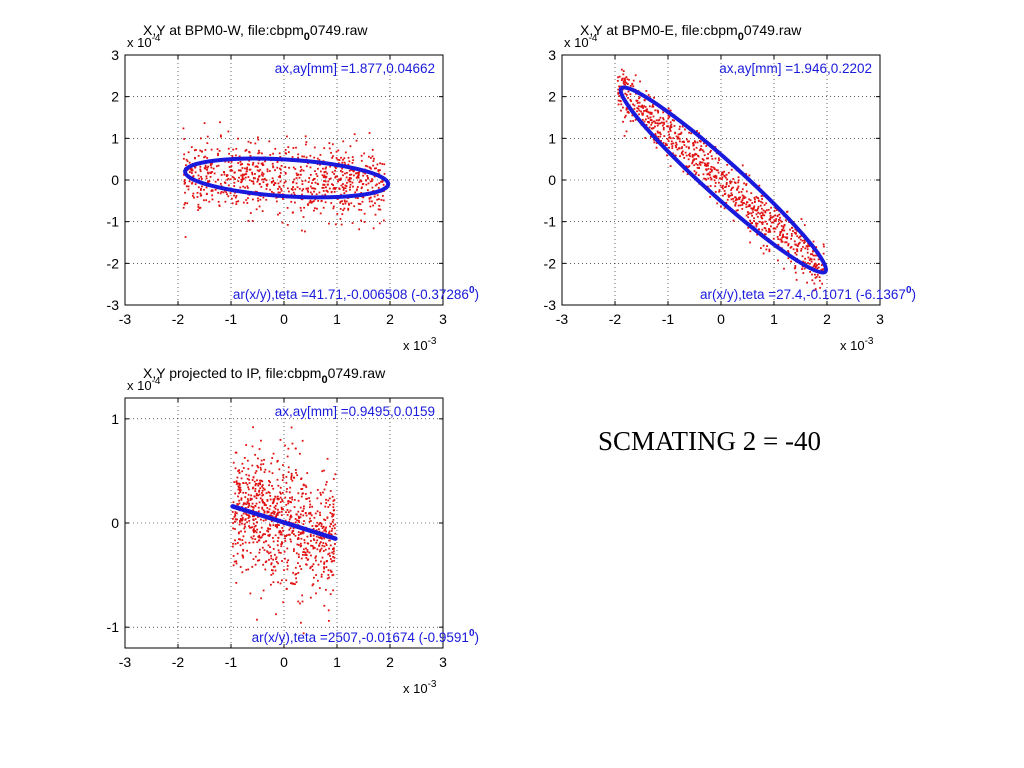  What do you see at coordinates (552, 97) in the screenshot?
I see `y-tick-label: 2` at bounding box center [552, 97].